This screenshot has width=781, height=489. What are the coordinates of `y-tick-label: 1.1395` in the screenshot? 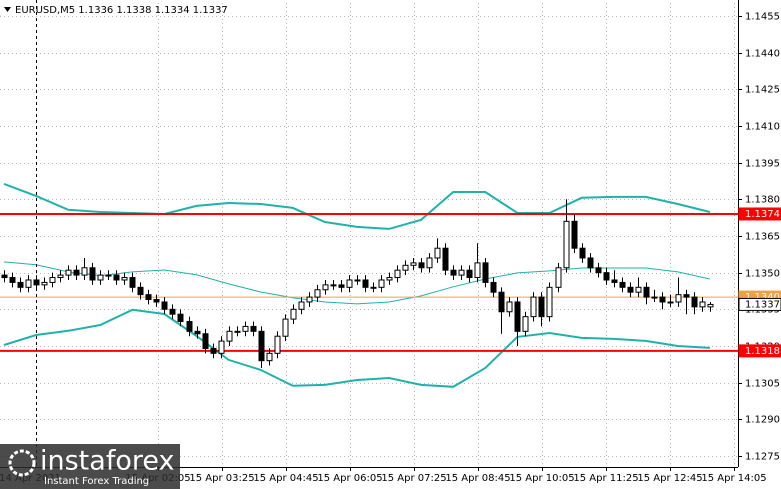 It's located at (762, 164).